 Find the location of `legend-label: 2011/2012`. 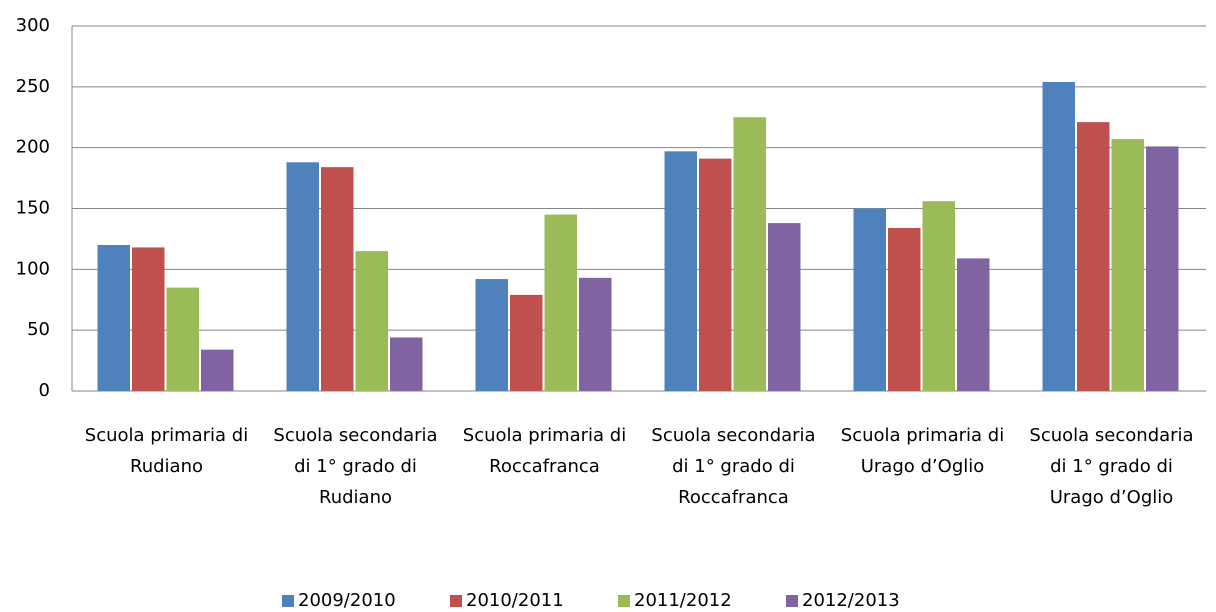

legend-label: 2011/2012 is located at coordinates (683, 600).